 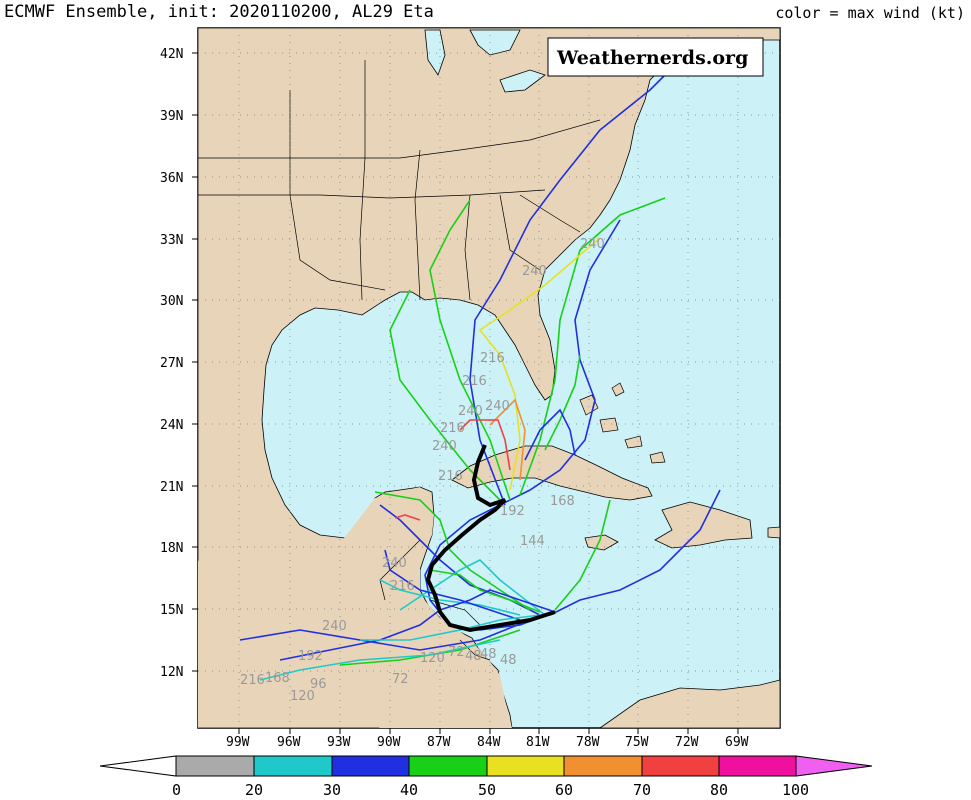 I want to click on lon-tick: 96W, so click(x=289, y=742).